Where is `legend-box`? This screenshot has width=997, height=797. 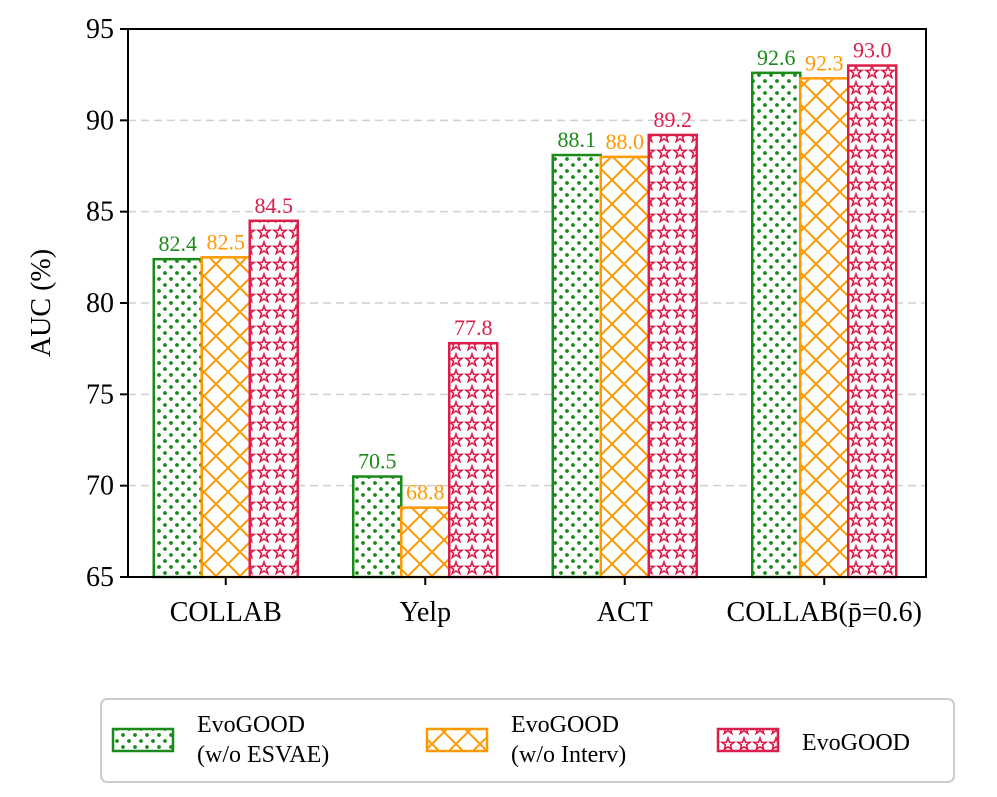
legend-box is located at coordinates (527, 740).